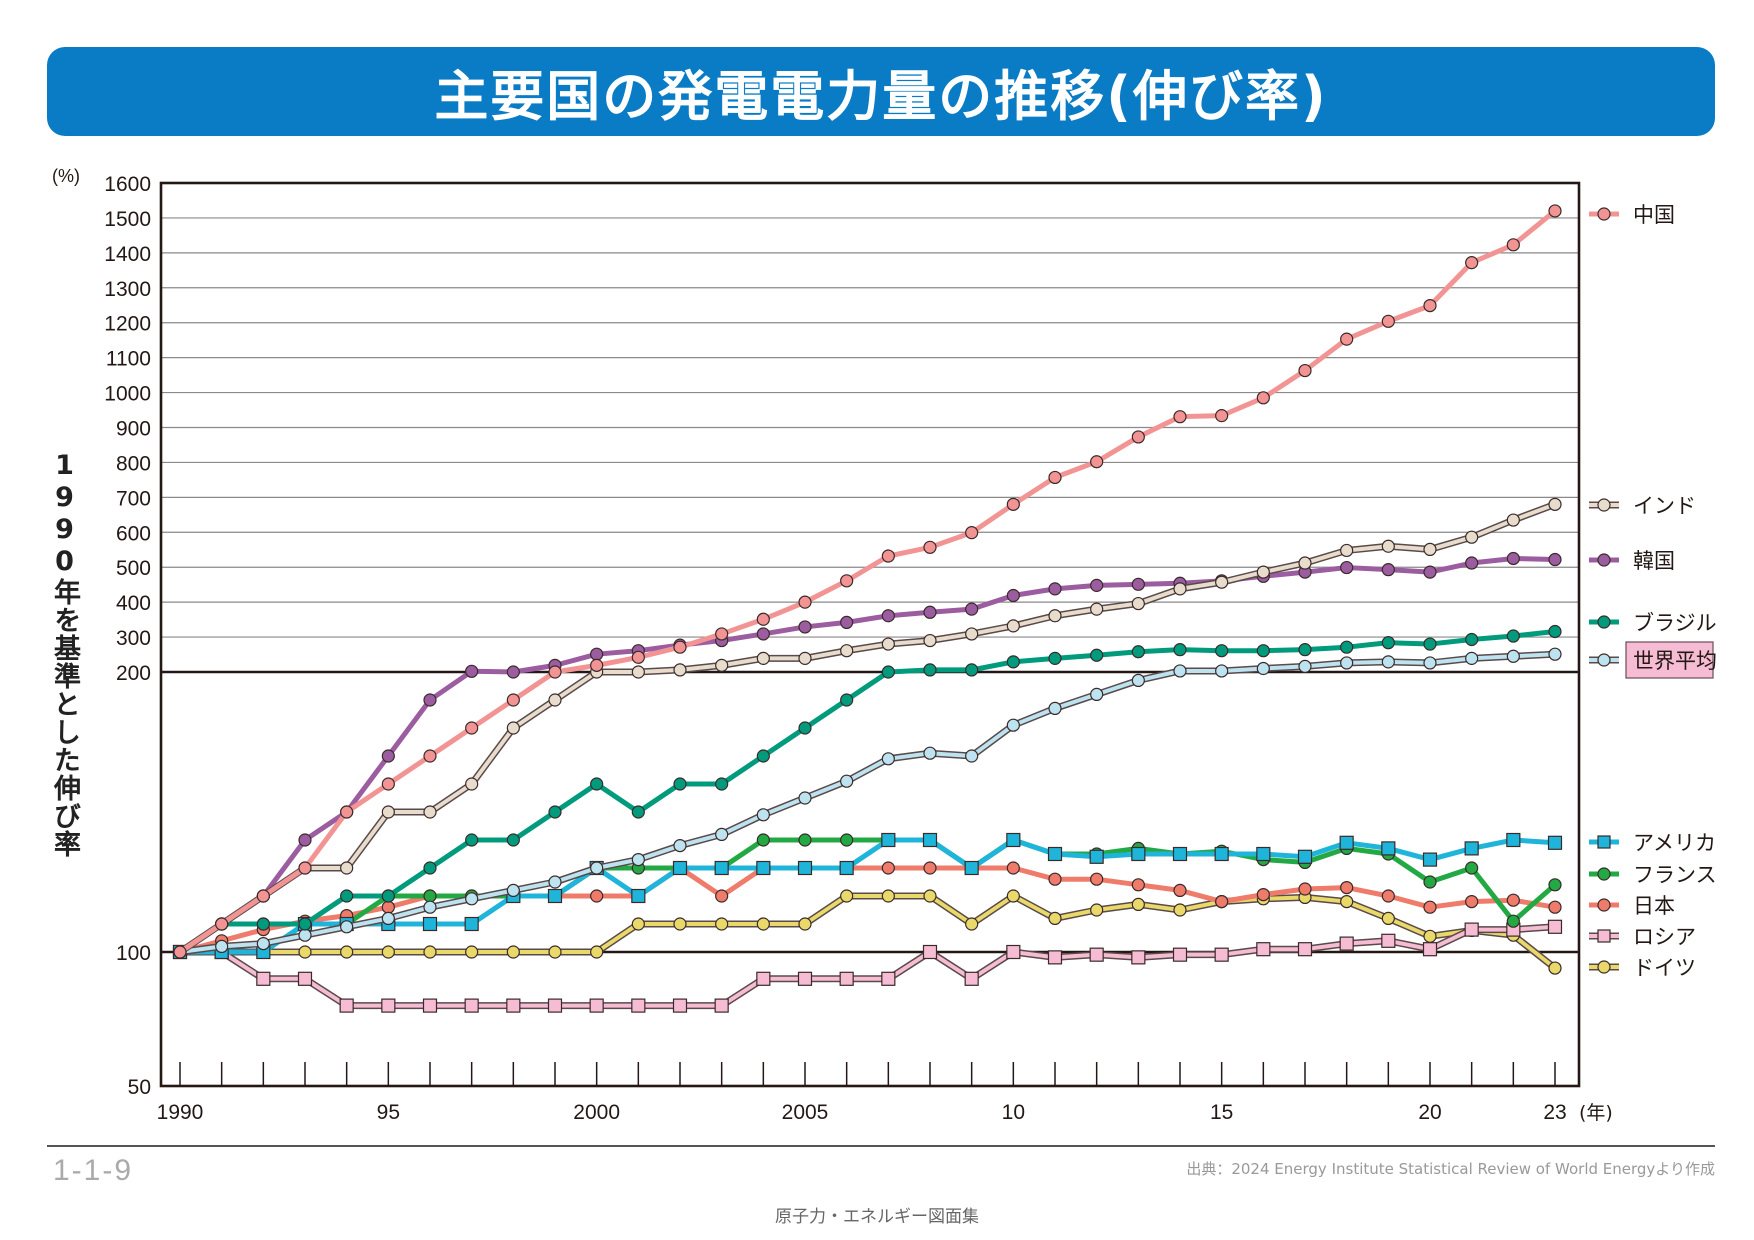 The height and width of the screenshot is (1240, 1754). Describe the element at coordinates (93, 1170) in the screenshot. I see `figure-number: 1-1-9` at that location.